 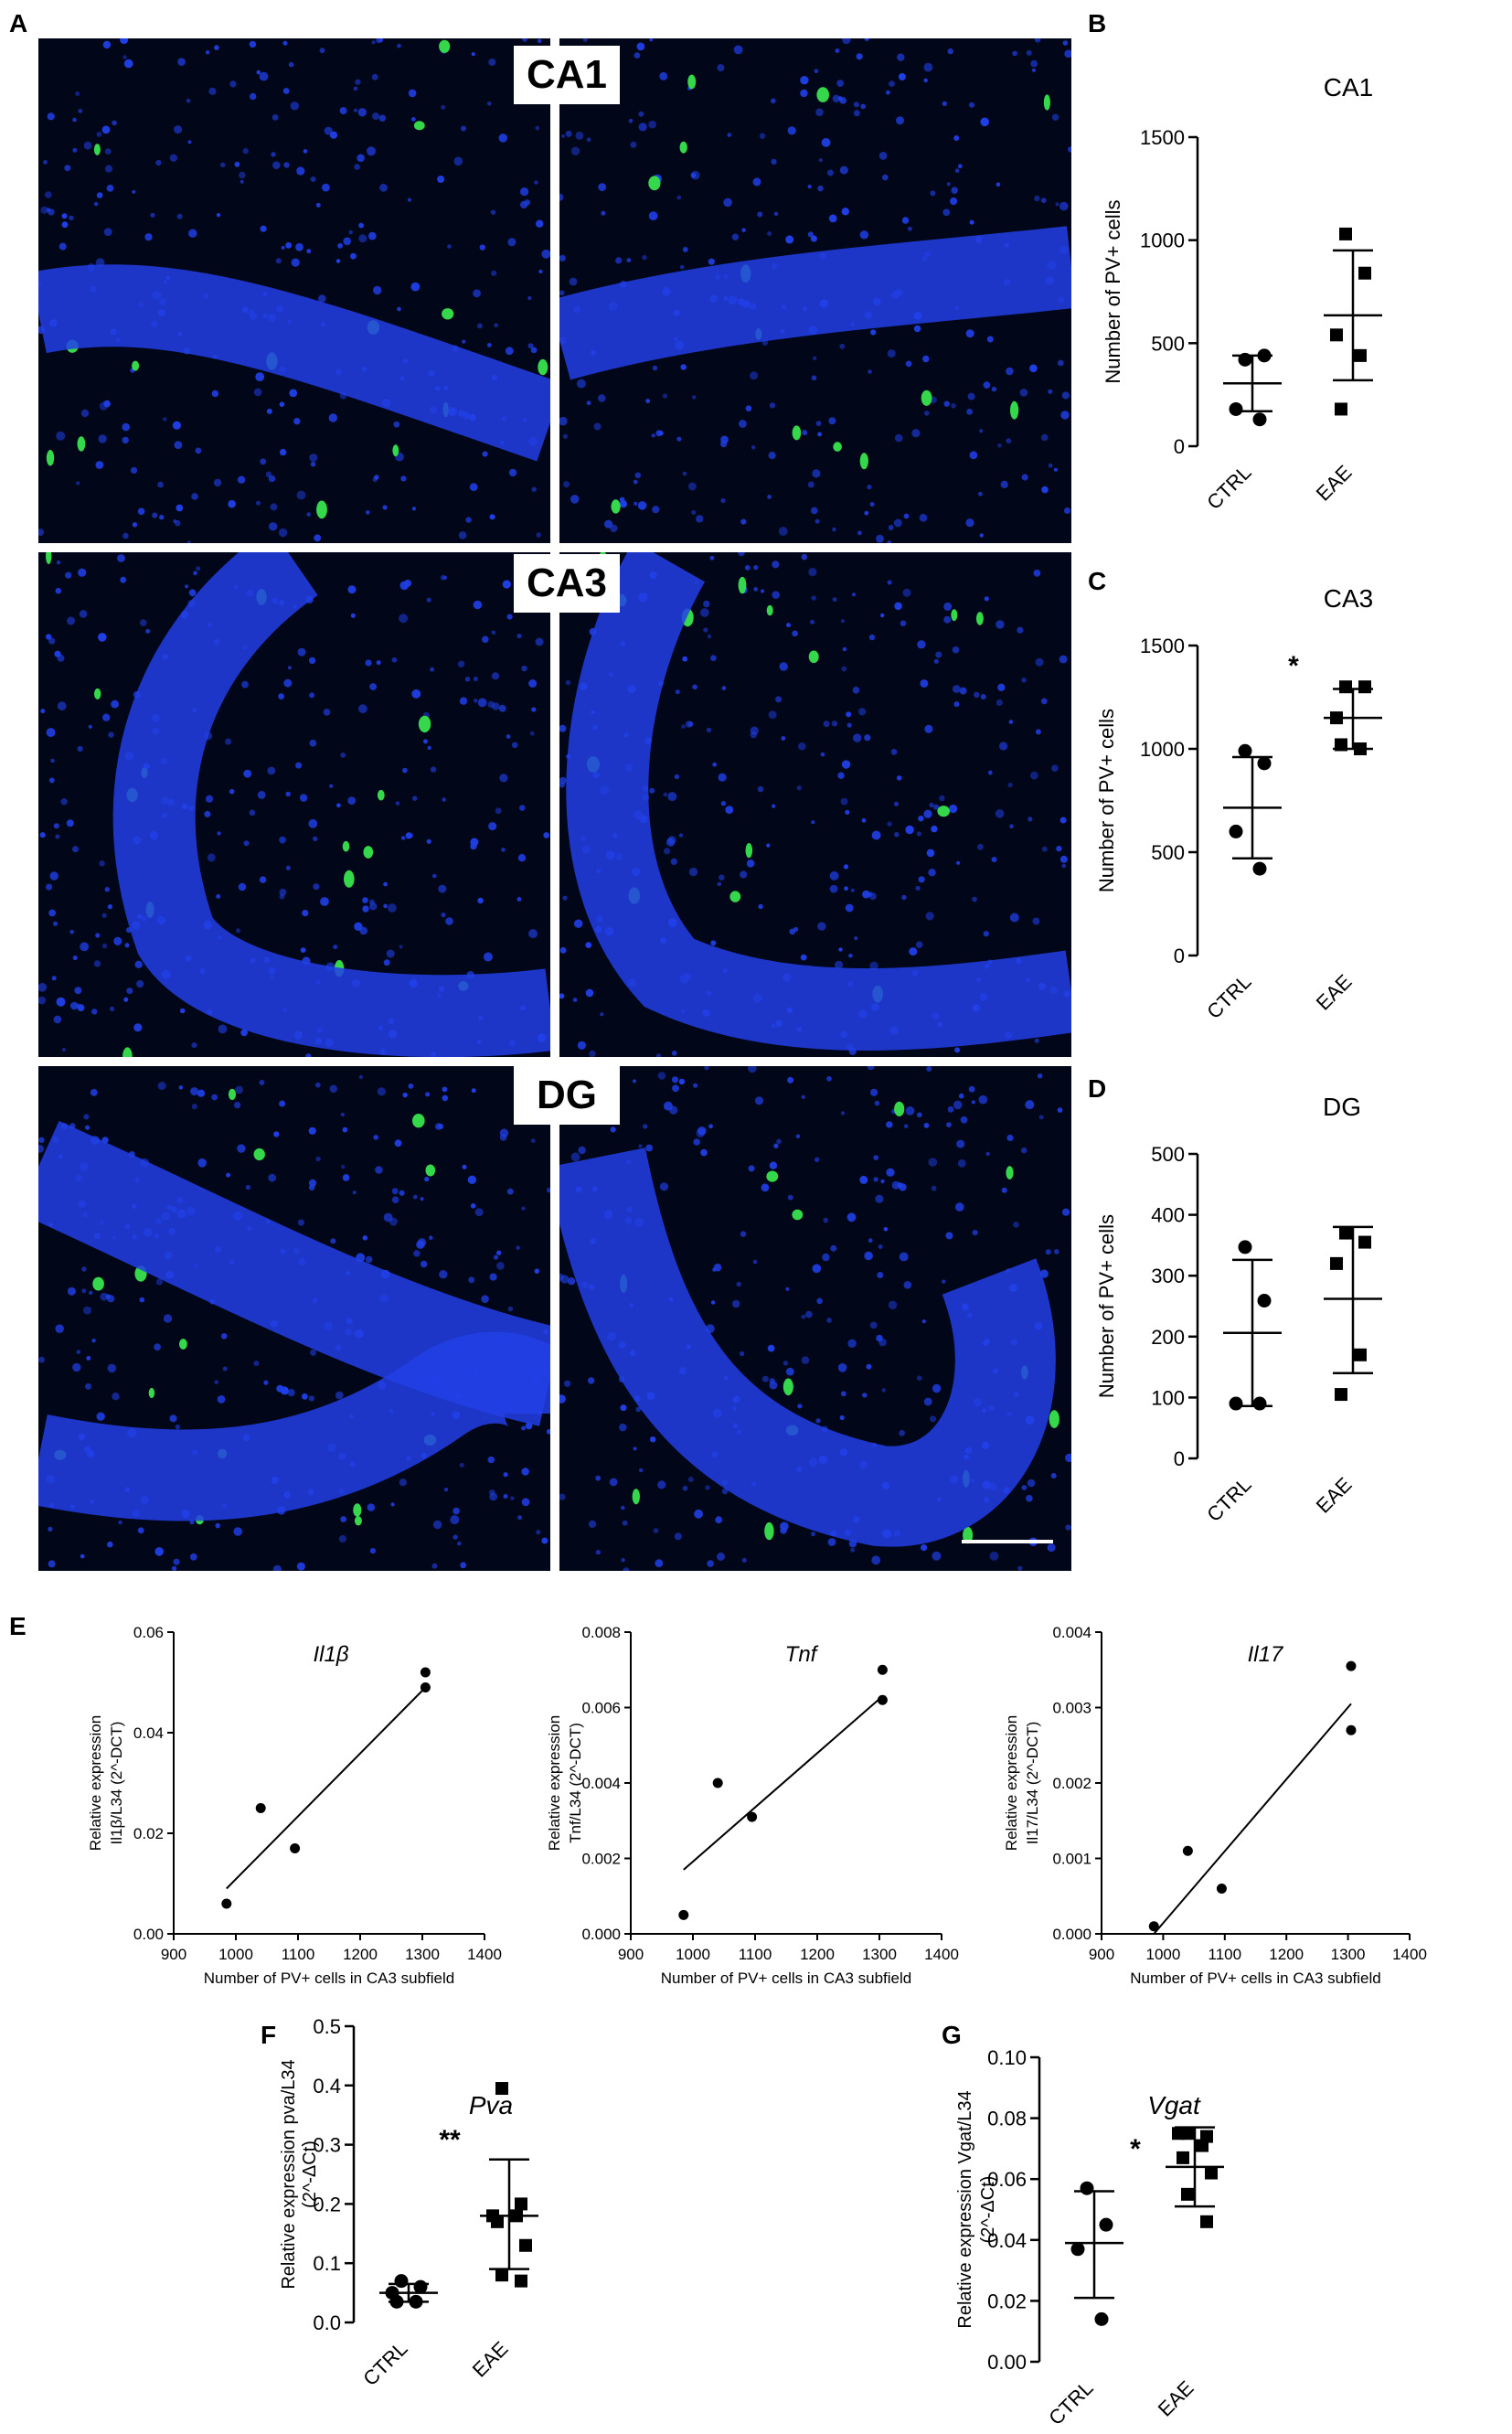 I want to click on panel-label-b: B, so click(x=1097, y=23).